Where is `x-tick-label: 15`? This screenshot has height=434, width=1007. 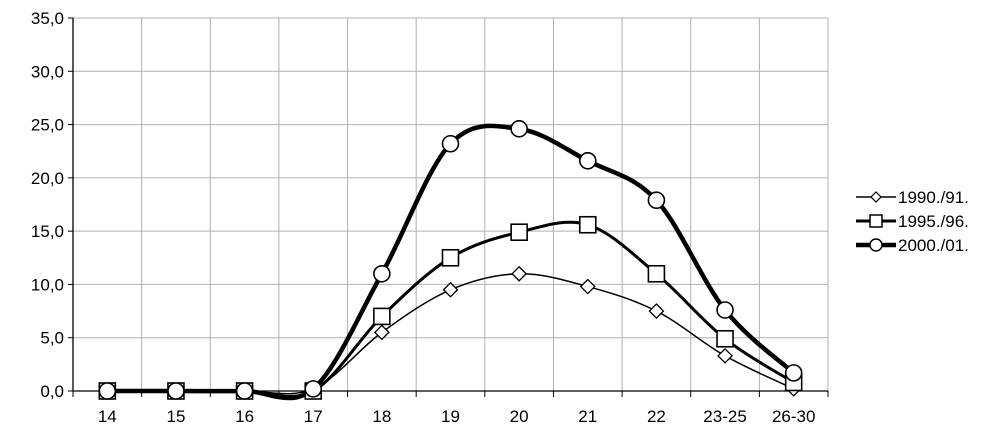 x-tick-label: 15 is located at coordinates (175, 416).